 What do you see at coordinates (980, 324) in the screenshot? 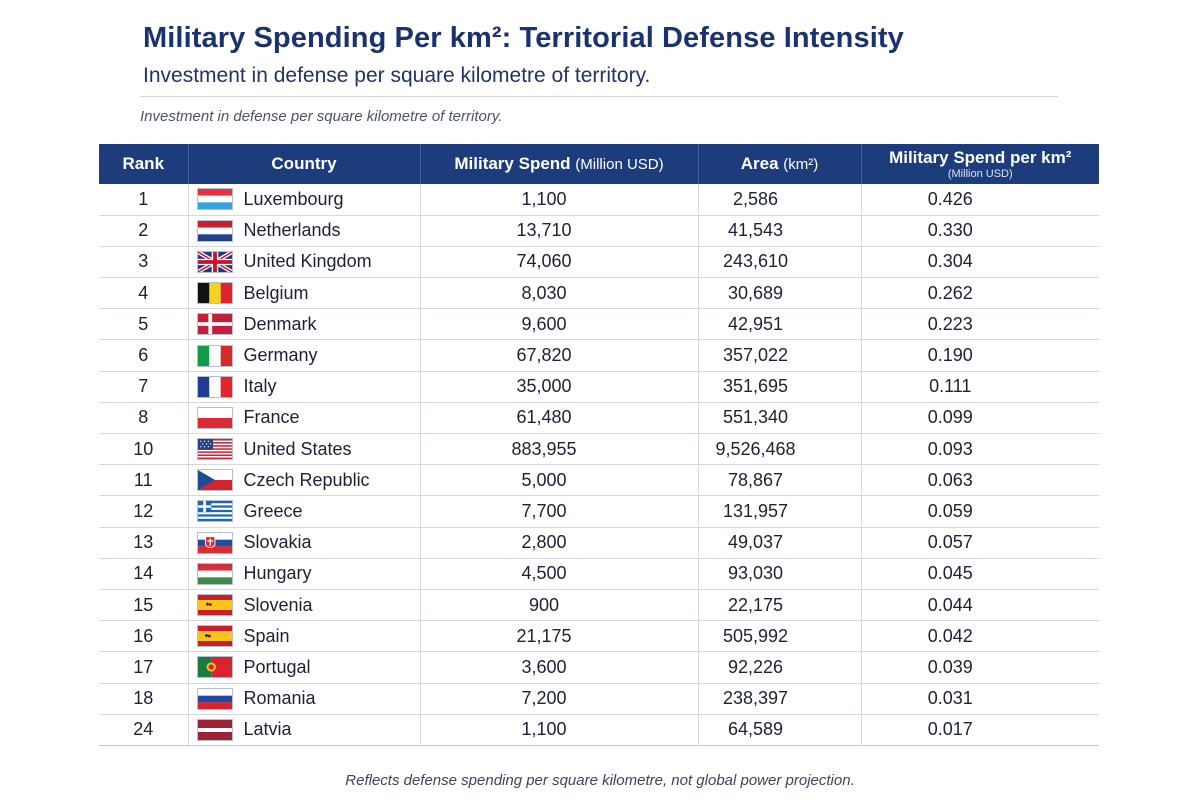
I see `spend-per-km2-cell: 0.223` at bounding box center [980, 324].